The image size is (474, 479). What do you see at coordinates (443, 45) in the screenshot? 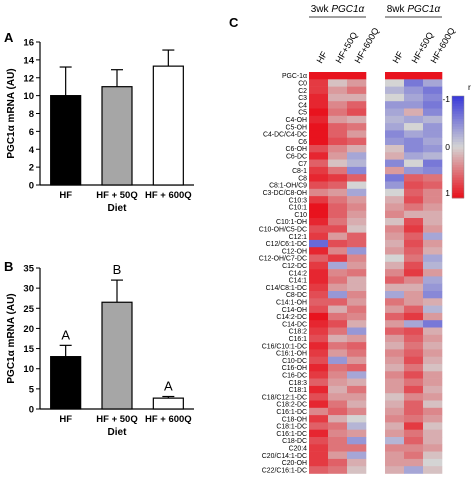
I see `column-label: HF+600Q` at bounding box center [443, 45].